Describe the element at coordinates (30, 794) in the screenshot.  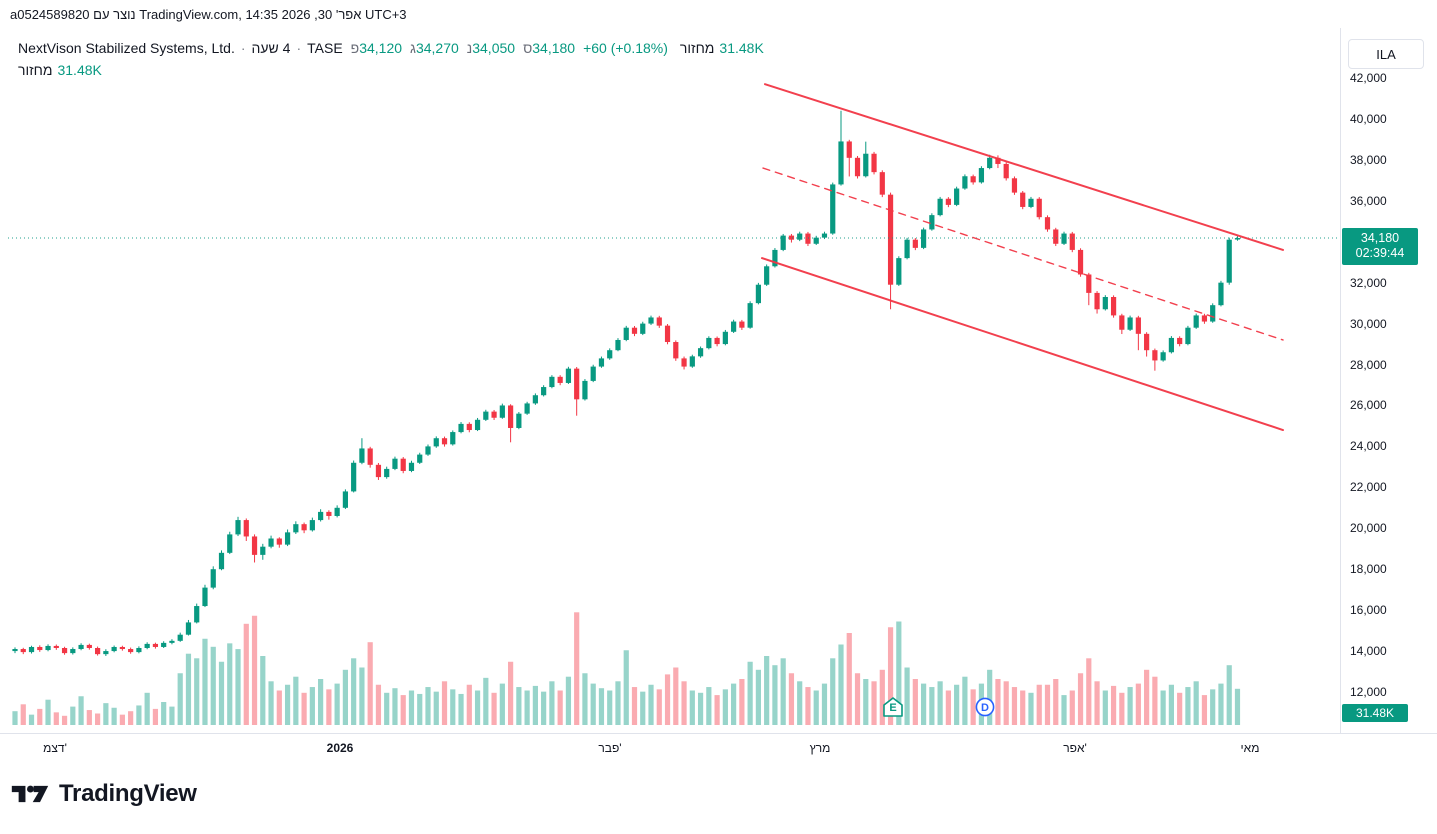
I see `tradingview-logo-icon` at that location.